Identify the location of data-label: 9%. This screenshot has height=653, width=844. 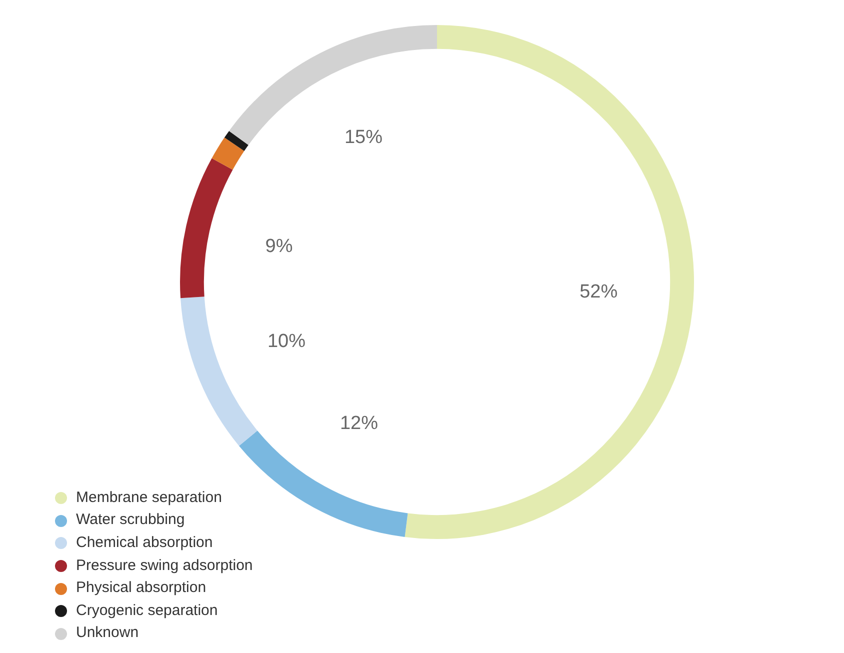
(279, 246).